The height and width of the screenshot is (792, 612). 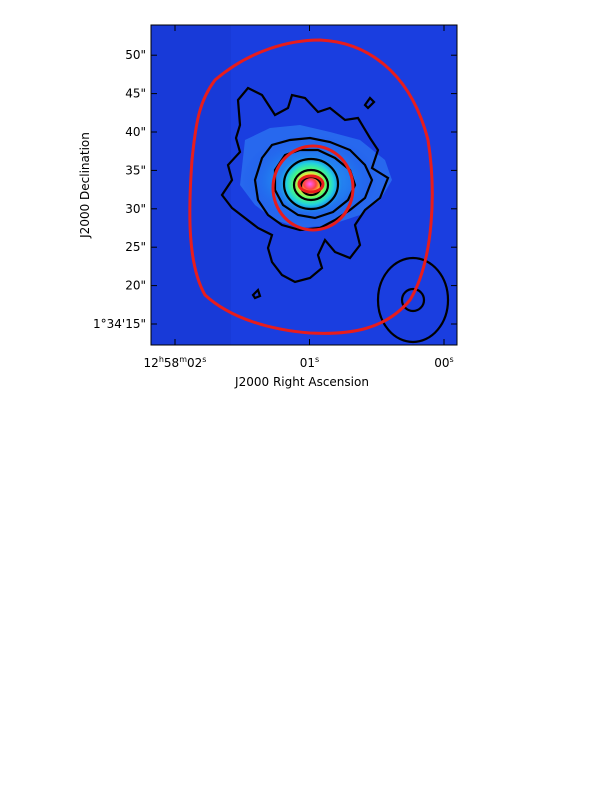 I want to click on y-tick-label-6: 45", so click(x=135, y=94).